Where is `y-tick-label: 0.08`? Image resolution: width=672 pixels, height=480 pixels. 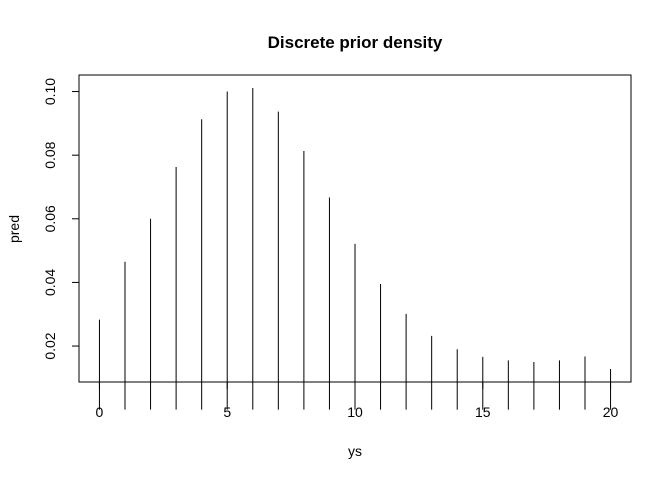
y-tick-label: 0.08 is located at coordinates (50, 154).